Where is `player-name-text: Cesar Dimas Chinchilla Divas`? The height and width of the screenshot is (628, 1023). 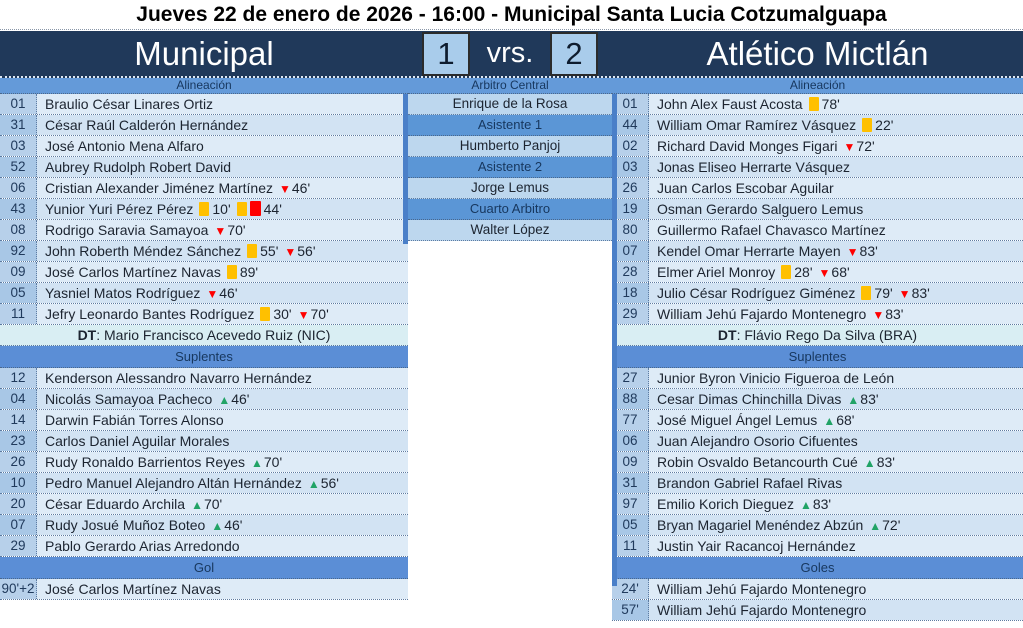 player-name-text: Cesar Dimas Chinchilla Divas is located at coordinates (749, 399).